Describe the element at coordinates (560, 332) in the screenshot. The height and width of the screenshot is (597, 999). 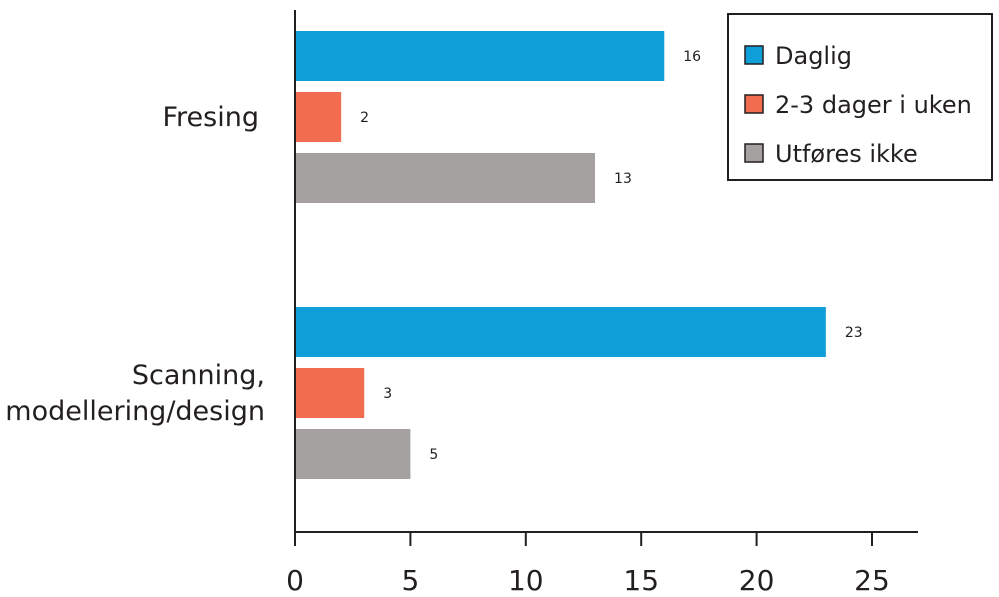
I see `bar-scanning-daglig` at that location.